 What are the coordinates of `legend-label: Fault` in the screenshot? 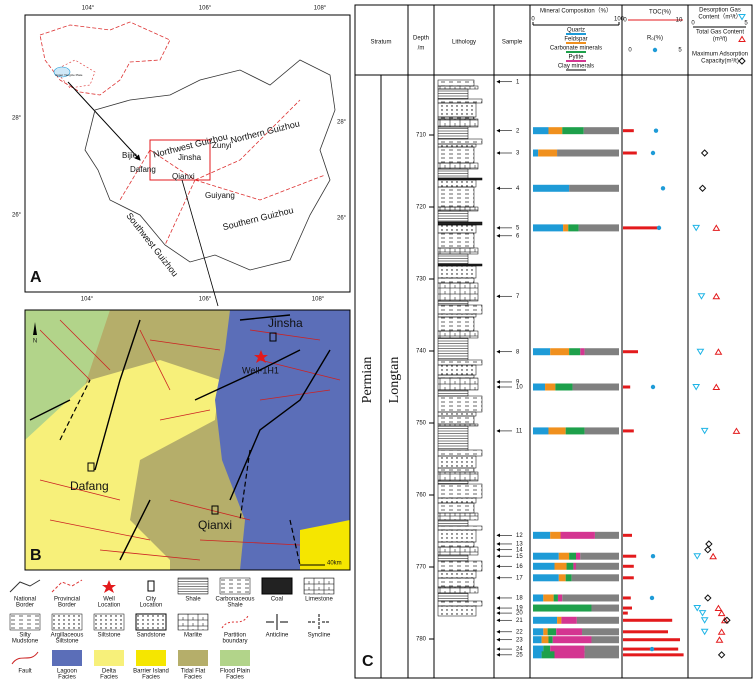 It's located at (25, 672).